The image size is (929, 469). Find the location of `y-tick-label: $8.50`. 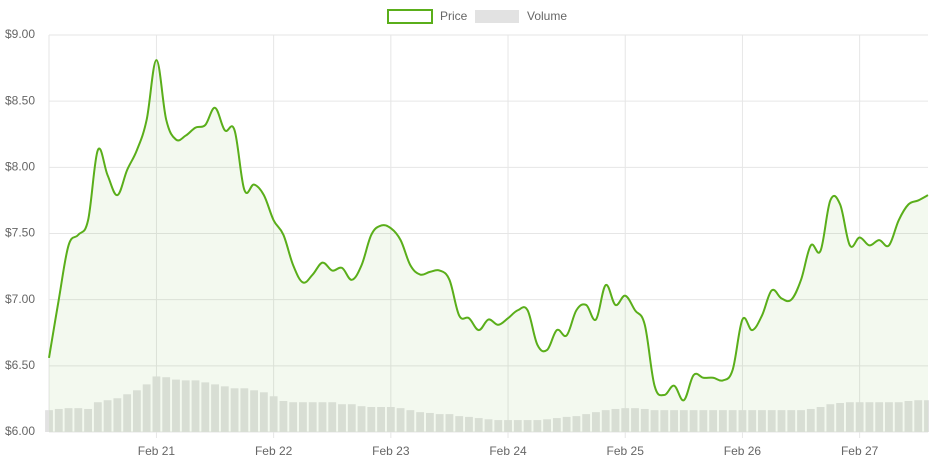

y-tick-label: $8.50 is located at coordinates (20, 100).